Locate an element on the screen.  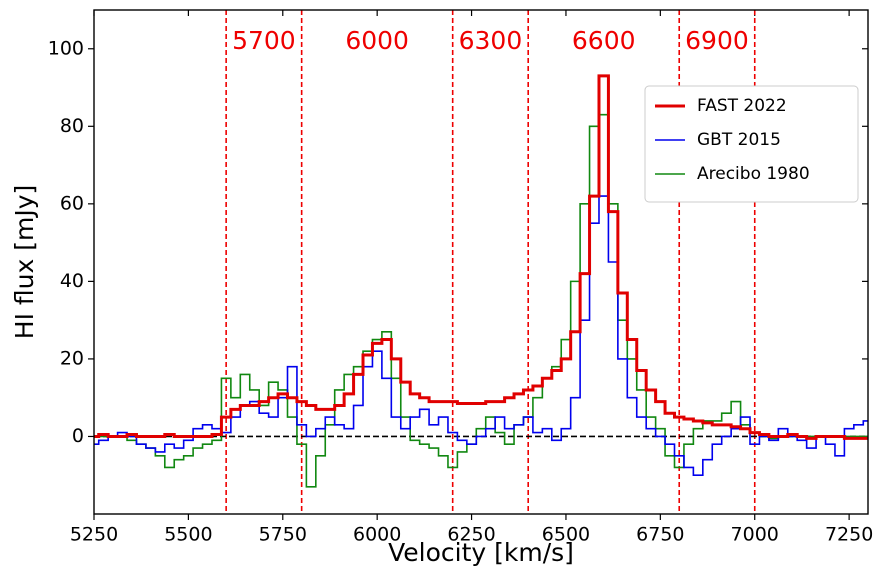
x-tick-label: 6500 is located at coordinates (566, 535).